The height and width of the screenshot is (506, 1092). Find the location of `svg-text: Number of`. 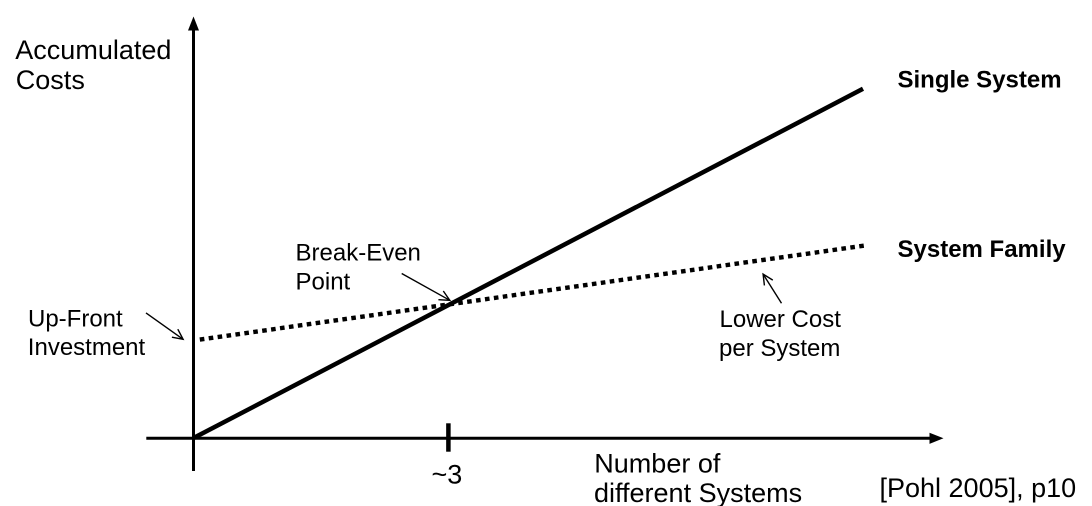

svg-text: Number of is located at coordinates (657, 463).